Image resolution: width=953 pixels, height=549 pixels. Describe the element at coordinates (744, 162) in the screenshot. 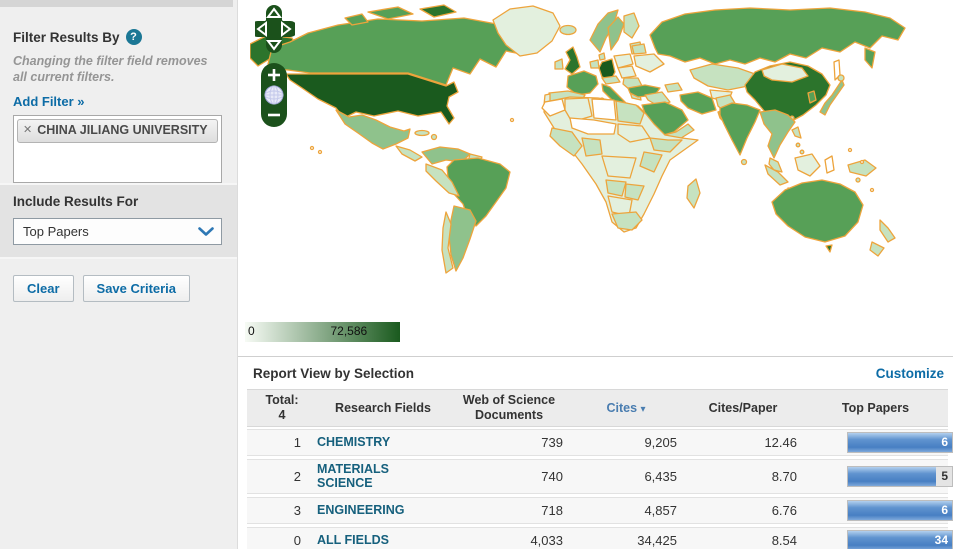

I see `sri-lanka` at that location.